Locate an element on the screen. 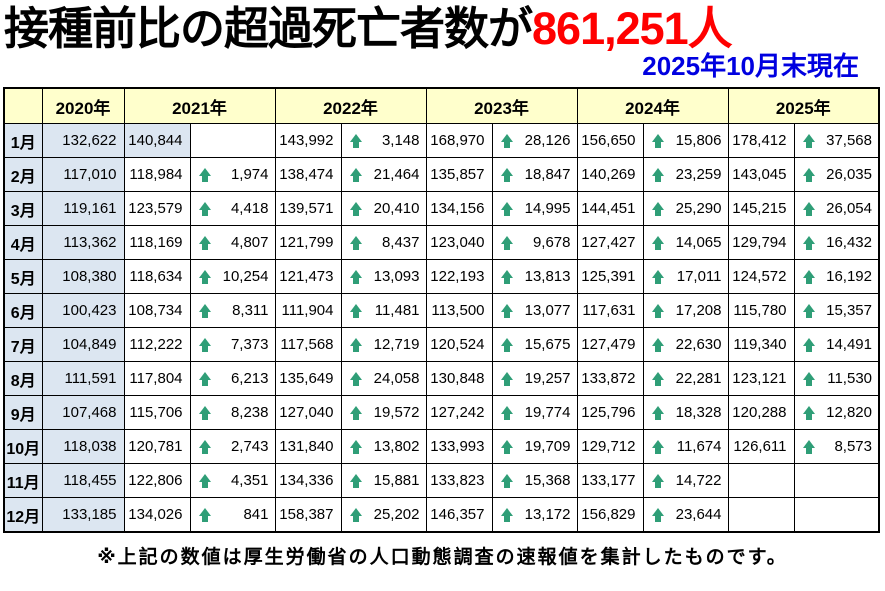 The height and width of the screenshot is (591, 885). value-cell: 143,045 is located at coordinates (761, 175).